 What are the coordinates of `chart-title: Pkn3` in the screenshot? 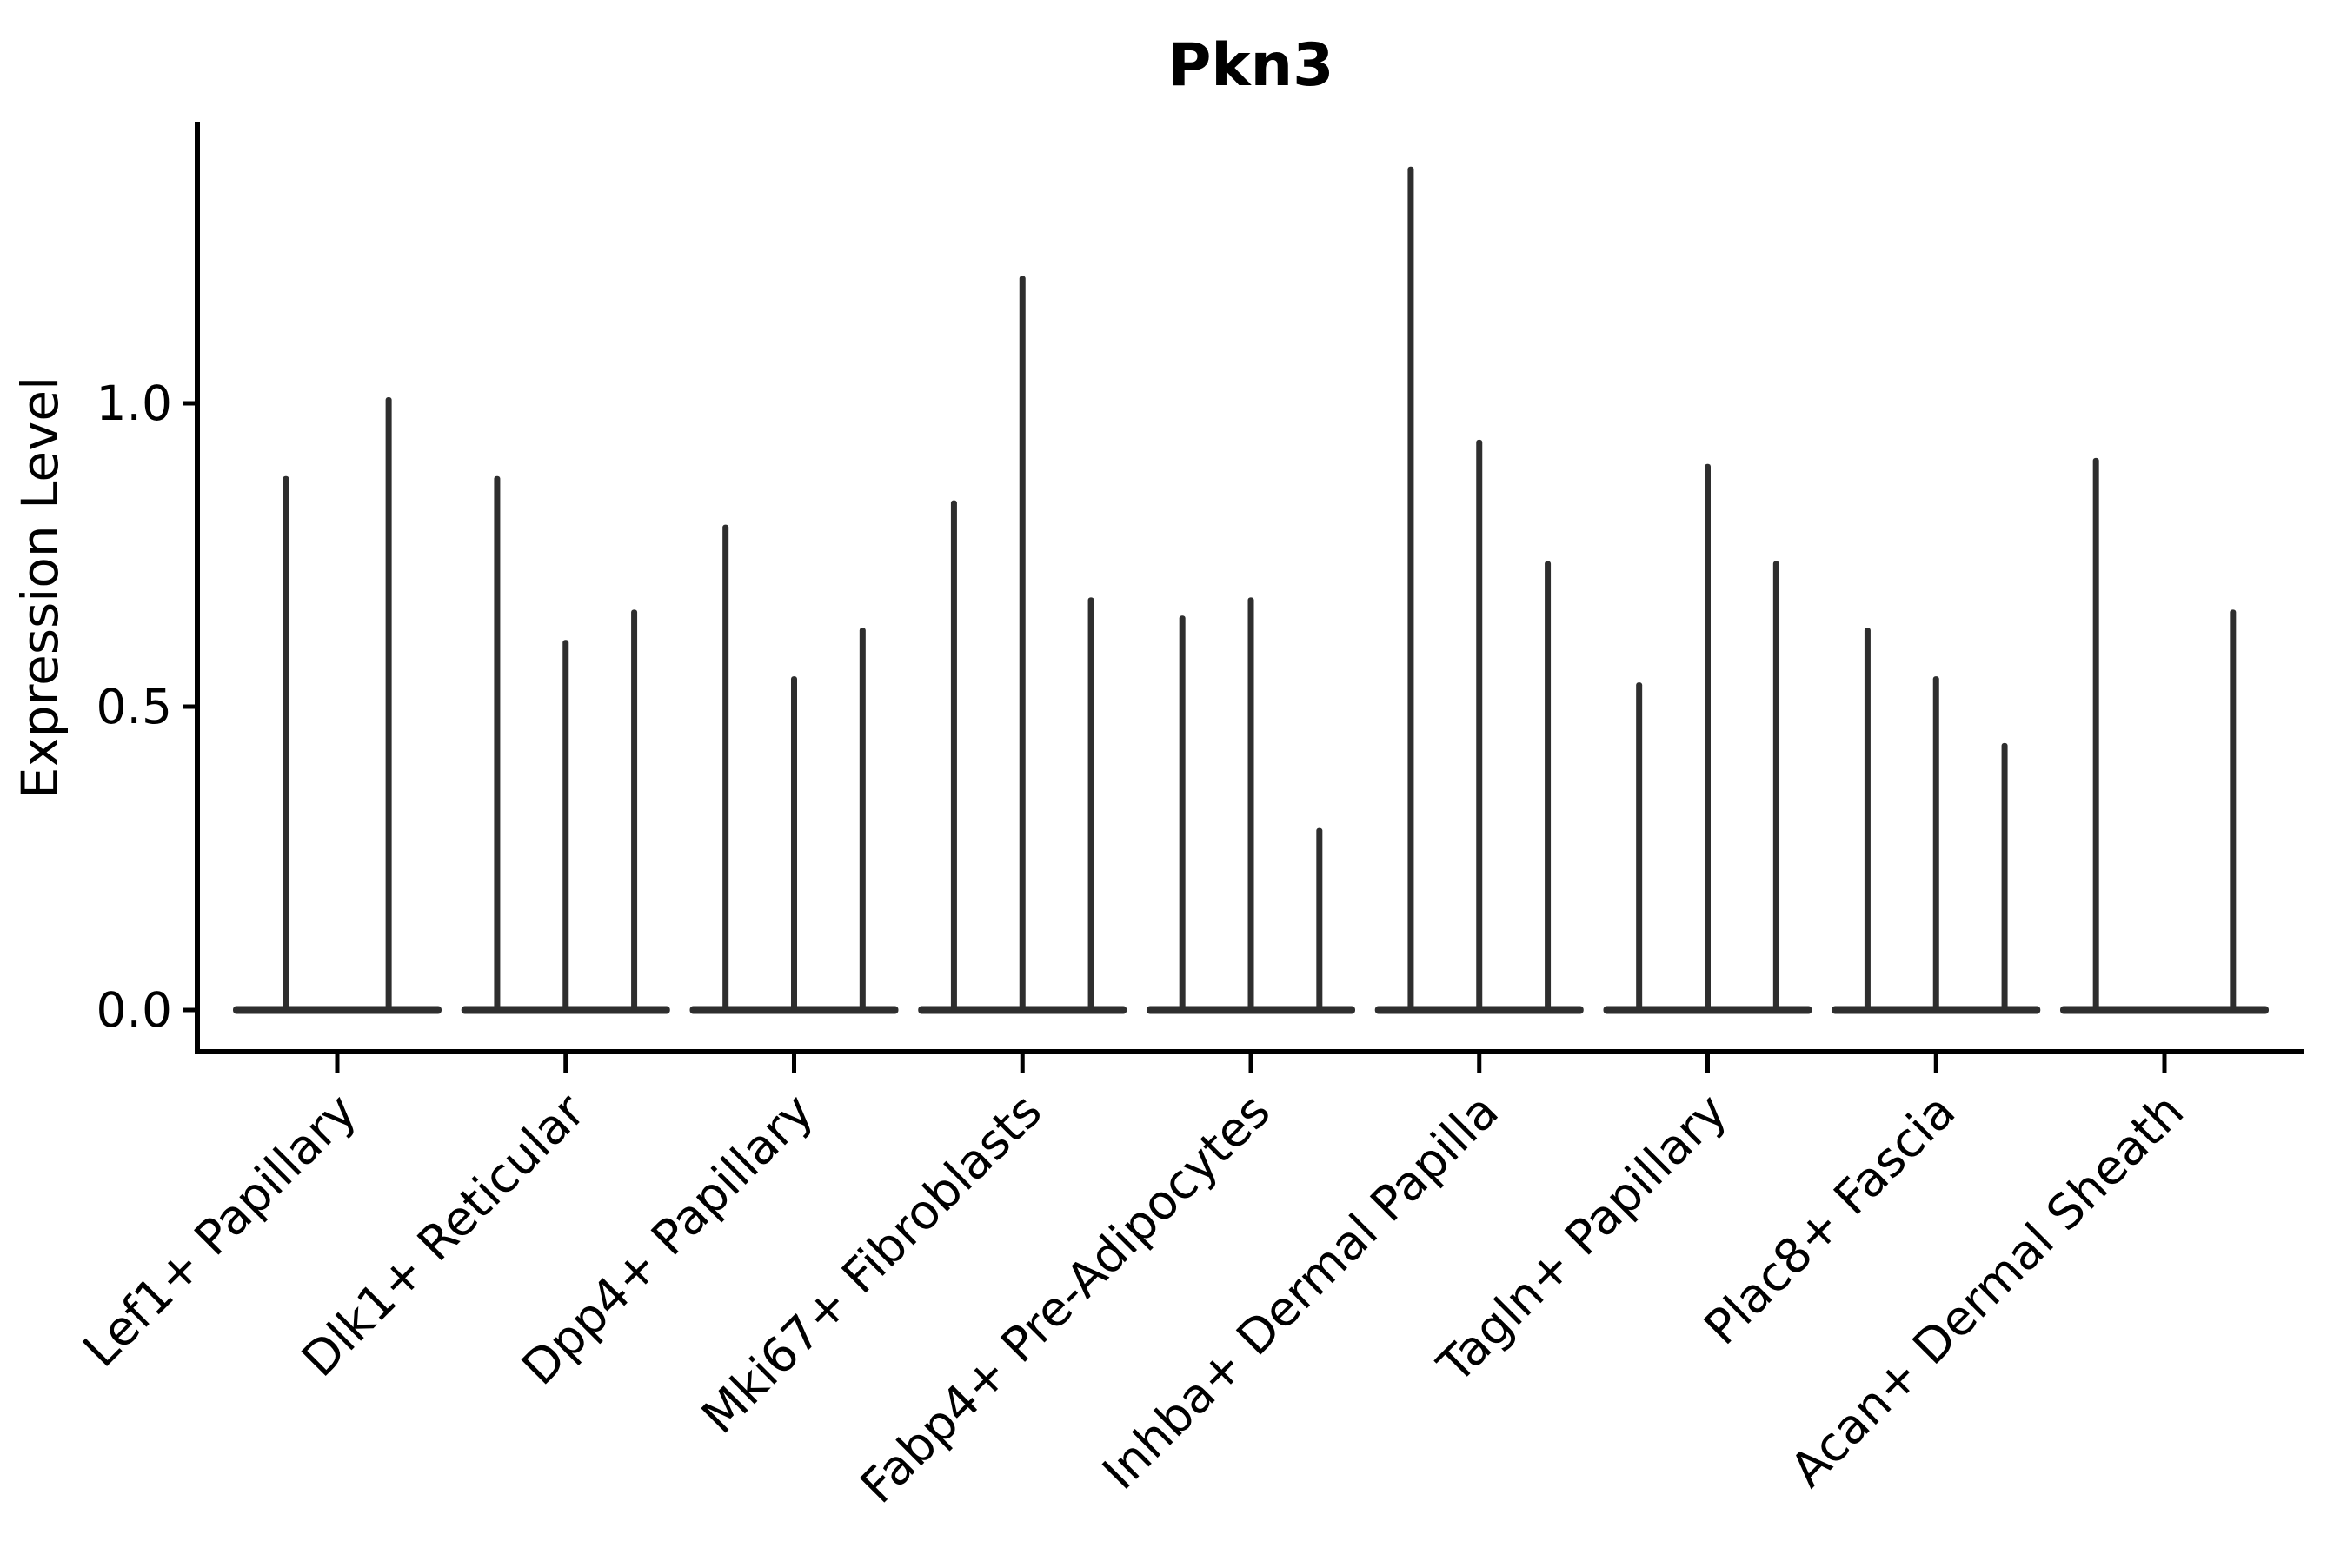 It's located at (1251, 65).